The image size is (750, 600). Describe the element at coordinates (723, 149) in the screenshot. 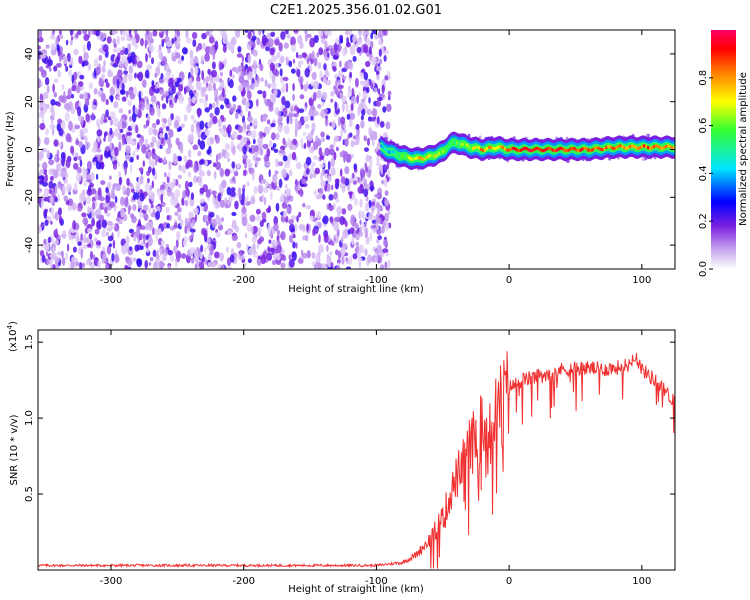

I see `colorbar-gradient` at that location.